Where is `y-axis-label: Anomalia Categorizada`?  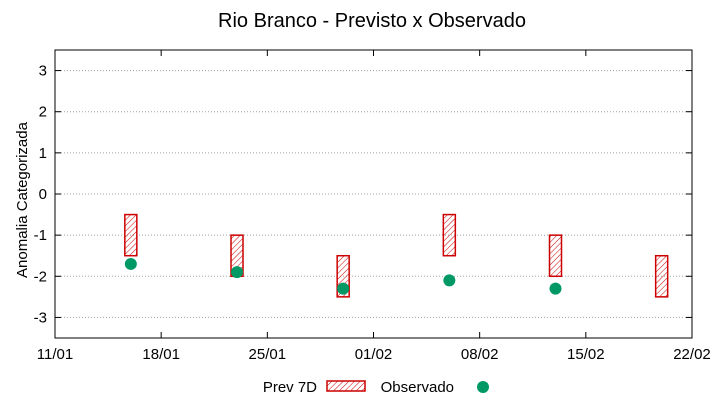
y-axis-label: Anomalia Categorizada is located at coordinates (22, 199).